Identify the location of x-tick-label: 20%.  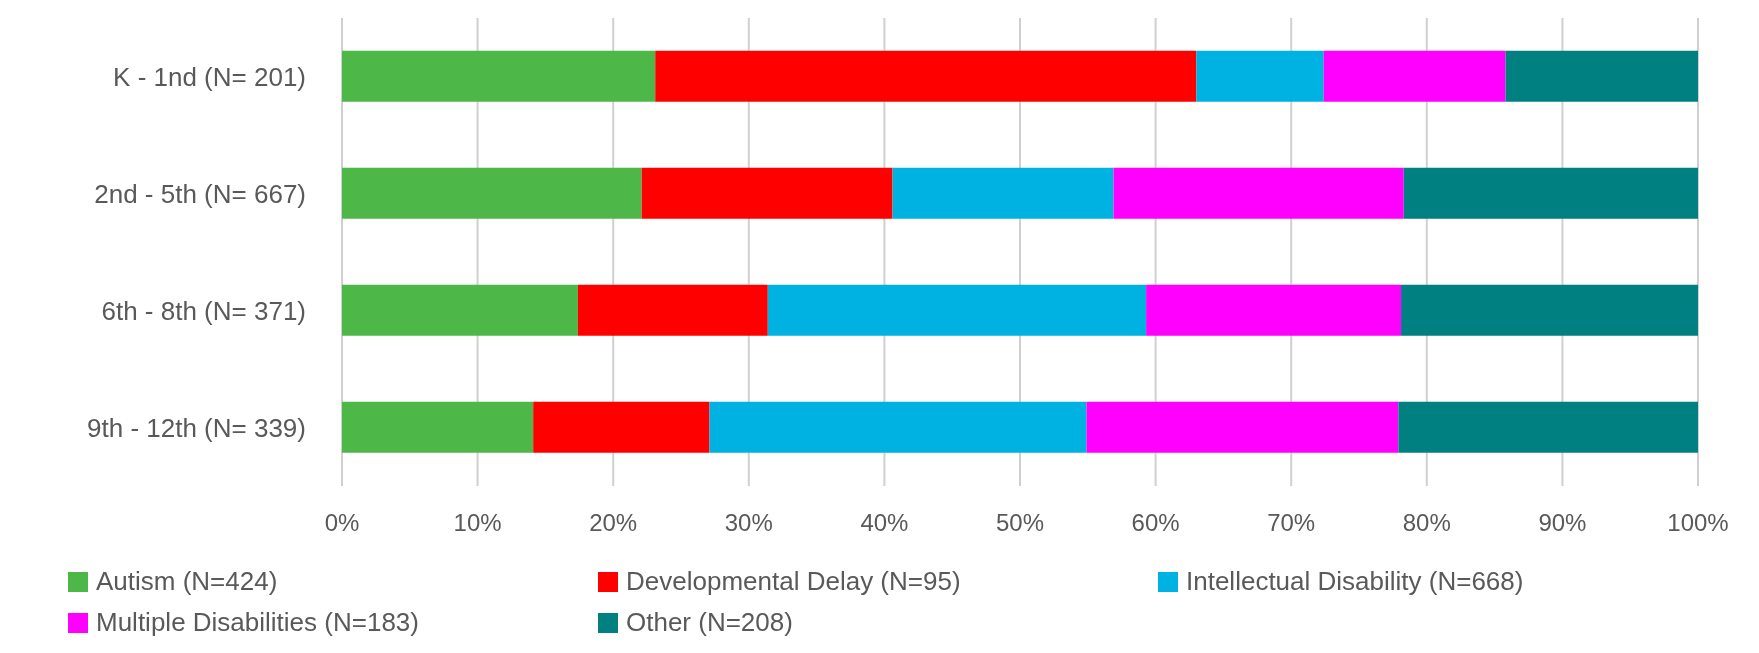
(613, 523).